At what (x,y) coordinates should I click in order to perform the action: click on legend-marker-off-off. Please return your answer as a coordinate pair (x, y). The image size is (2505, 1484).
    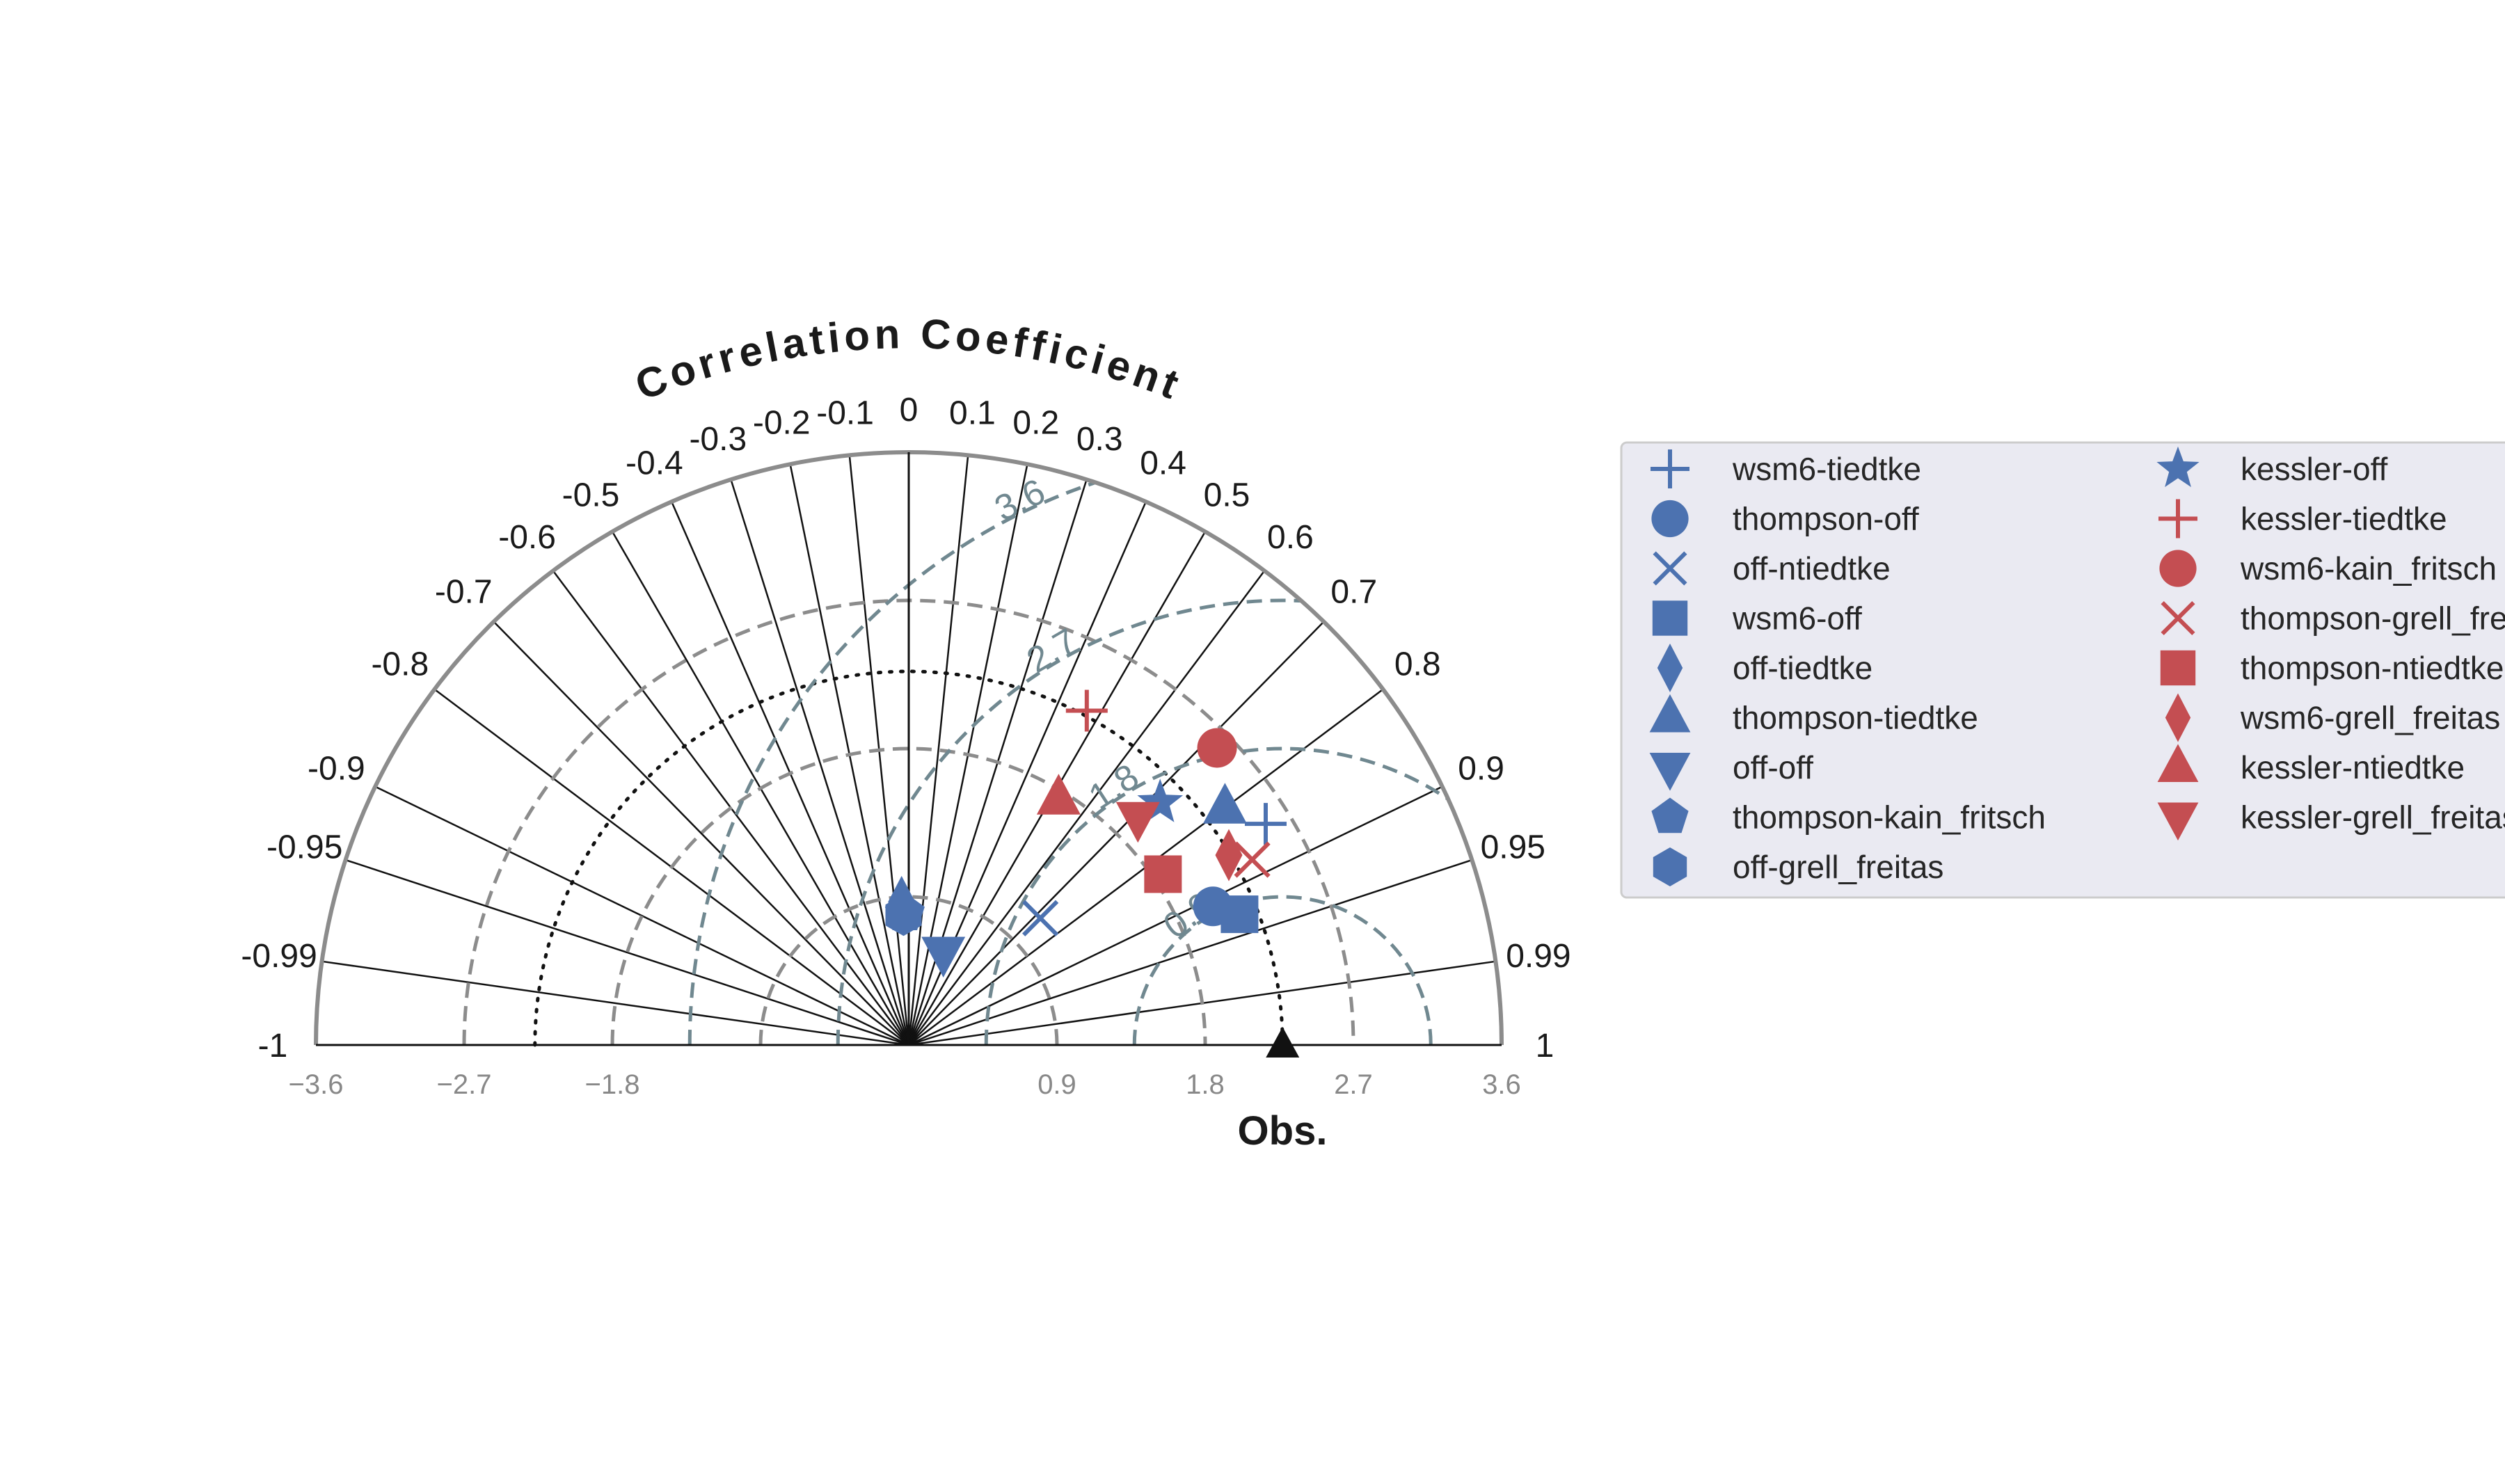
    Looking at the image, I should click on (1670, 772).